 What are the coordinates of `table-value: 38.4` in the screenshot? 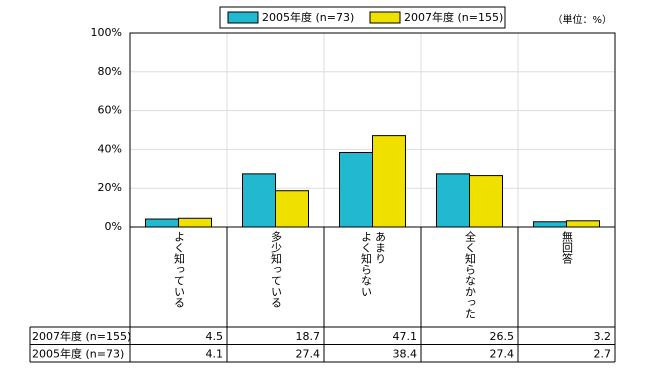 It's located at (405, 353).